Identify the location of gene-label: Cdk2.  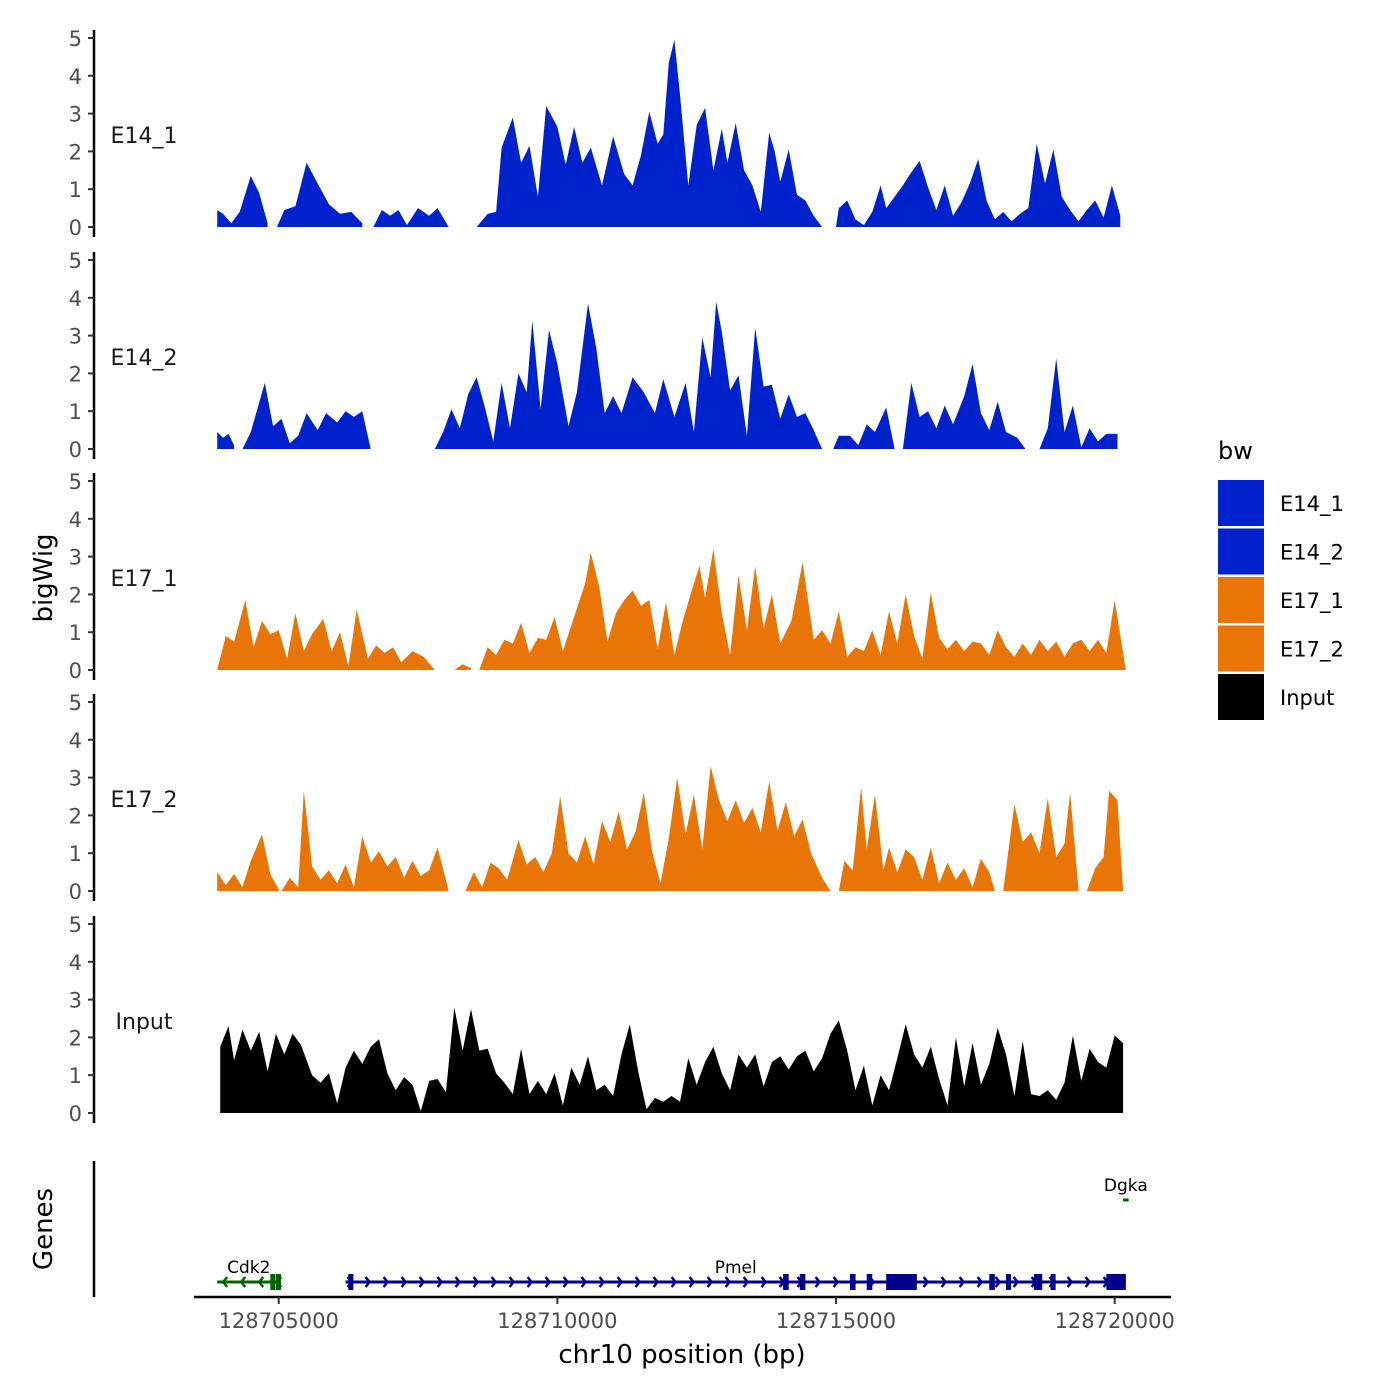
(248, 1268).